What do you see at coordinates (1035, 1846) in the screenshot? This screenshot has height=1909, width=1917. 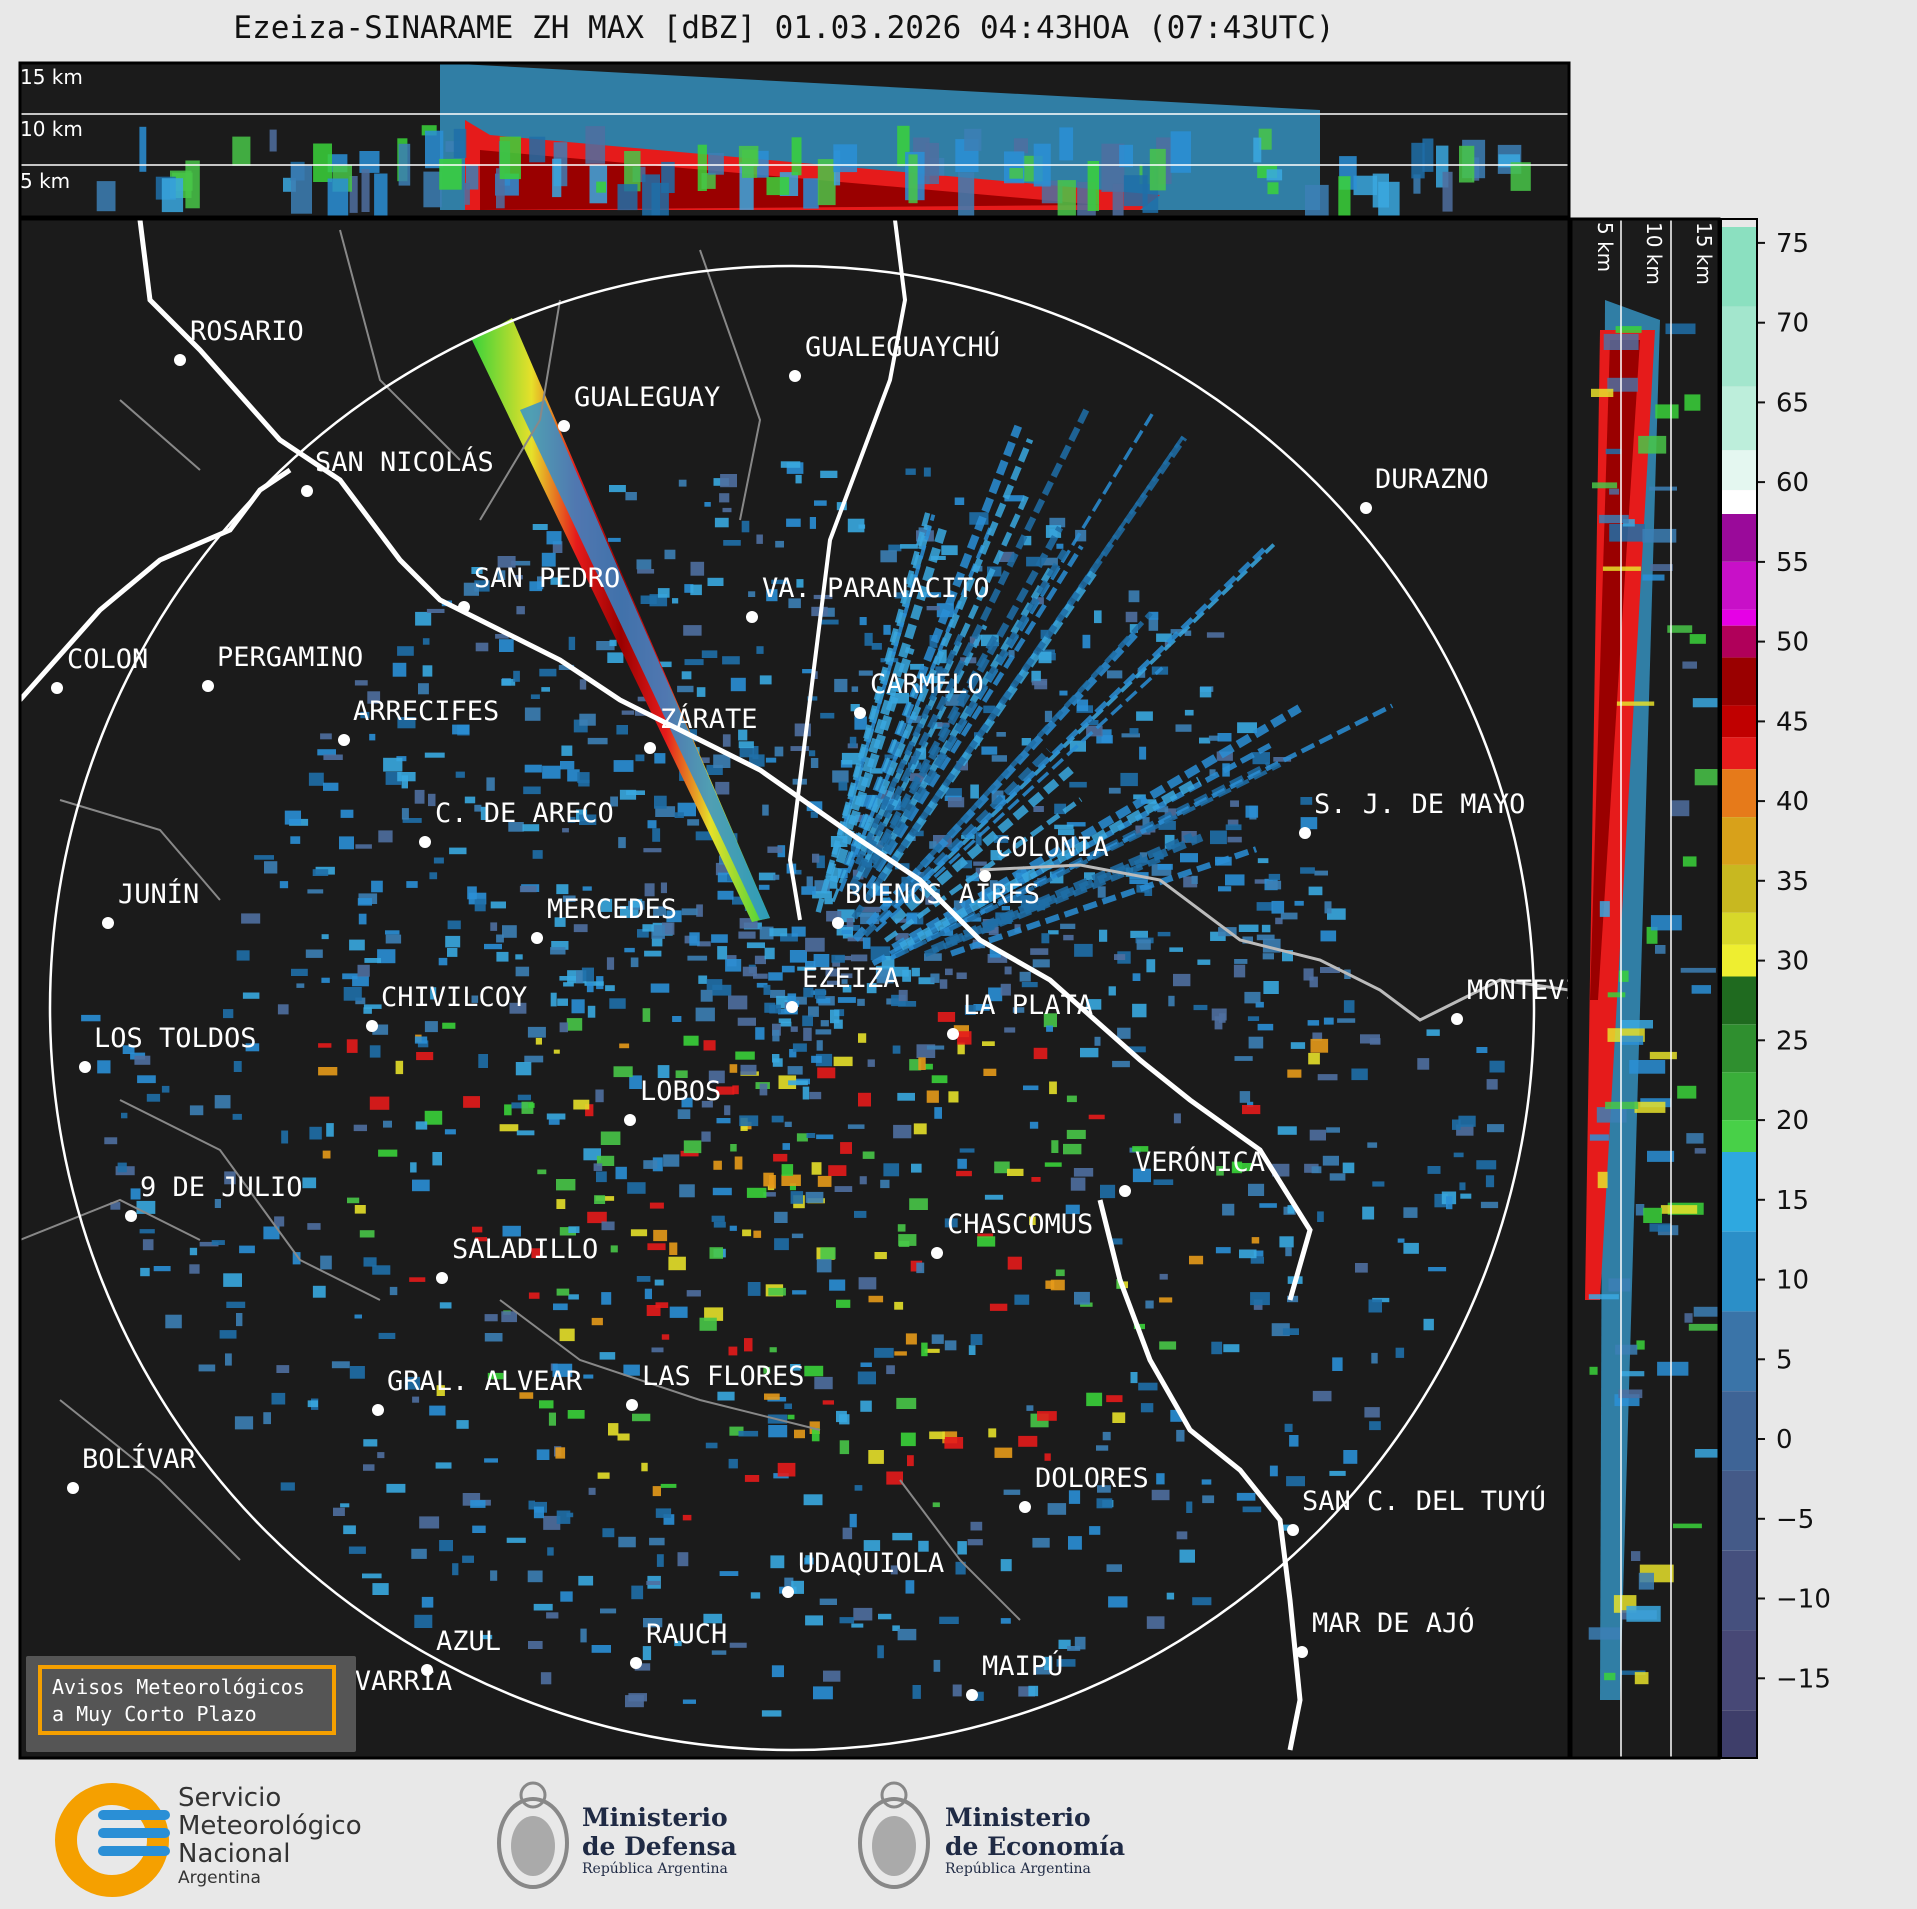 I see `economia-line2: de Economía` at bounding box center [1035, 1846].